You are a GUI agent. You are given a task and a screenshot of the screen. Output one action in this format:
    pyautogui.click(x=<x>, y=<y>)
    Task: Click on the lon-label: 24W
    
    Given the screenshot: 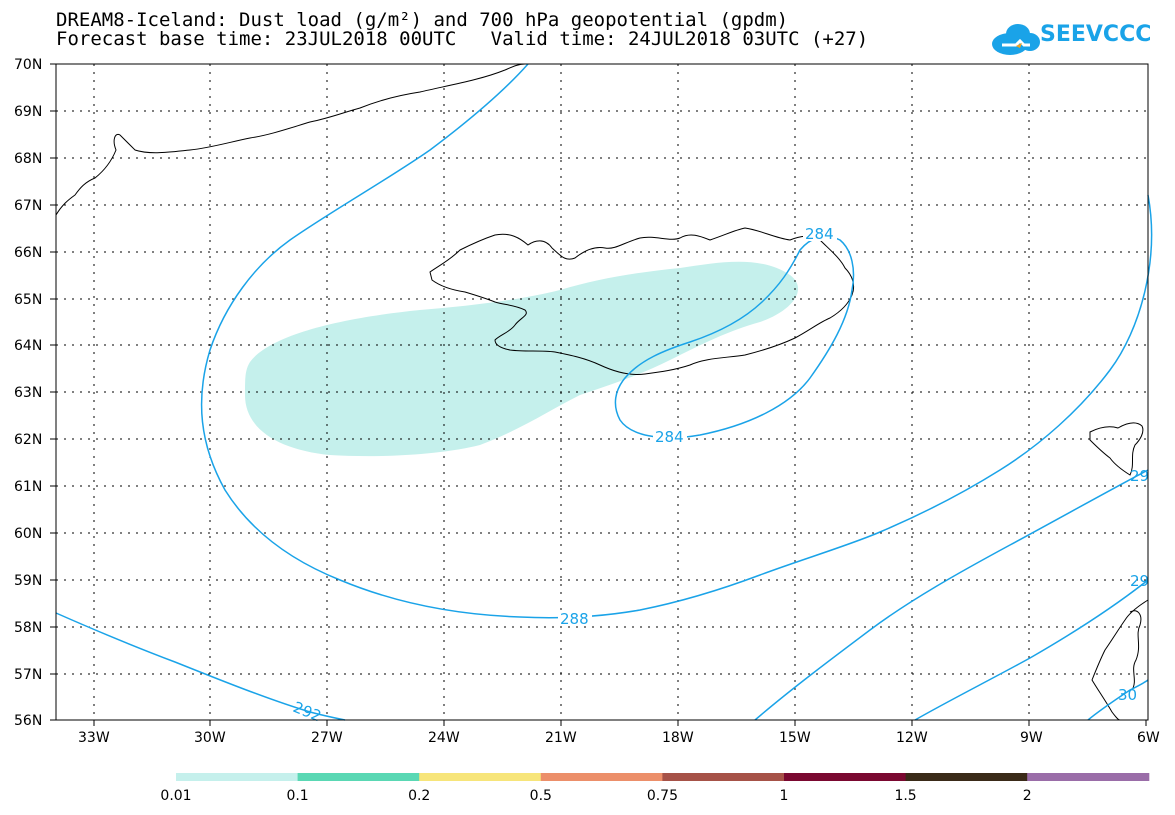 What is the action you would take?
    pyautogui.click(x=444, y=738)
    